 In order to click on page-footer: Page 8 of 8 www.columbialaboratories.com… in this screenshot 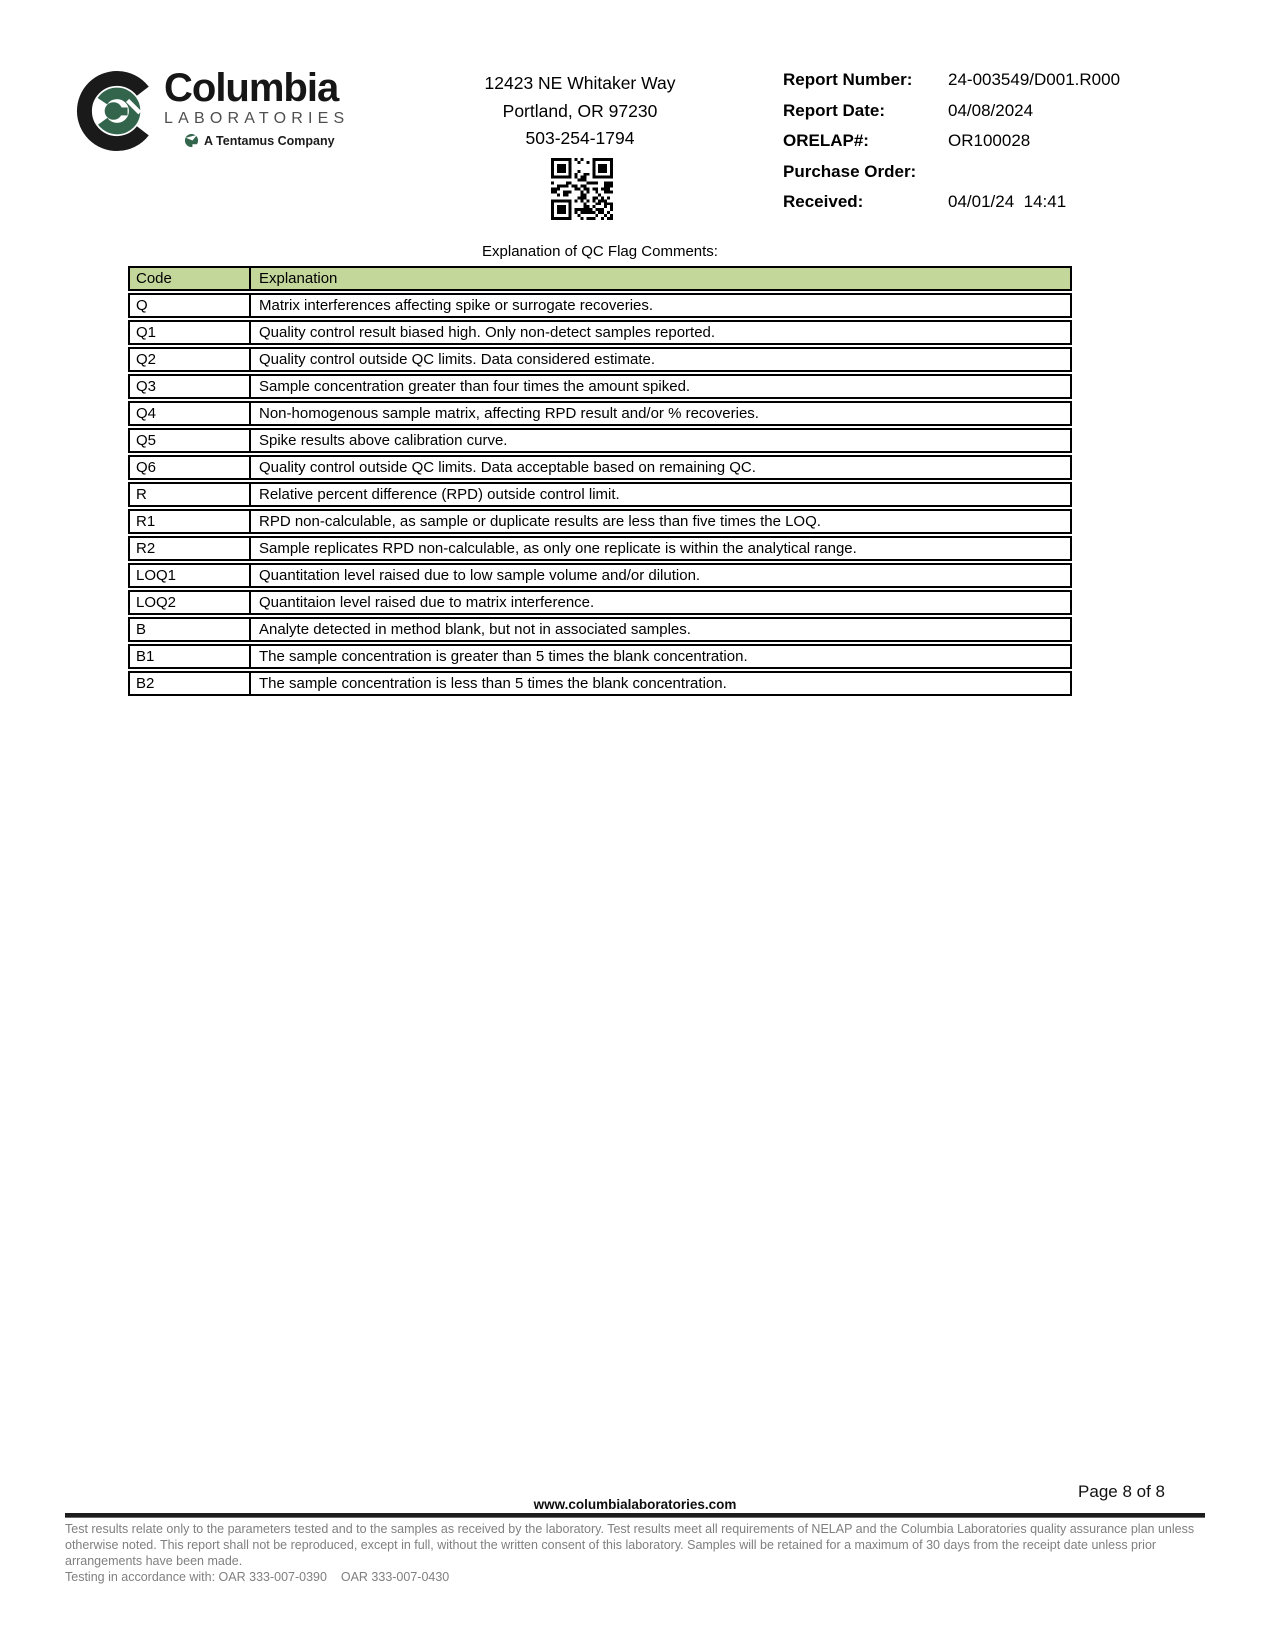, I will do `click(635, 1533)`.